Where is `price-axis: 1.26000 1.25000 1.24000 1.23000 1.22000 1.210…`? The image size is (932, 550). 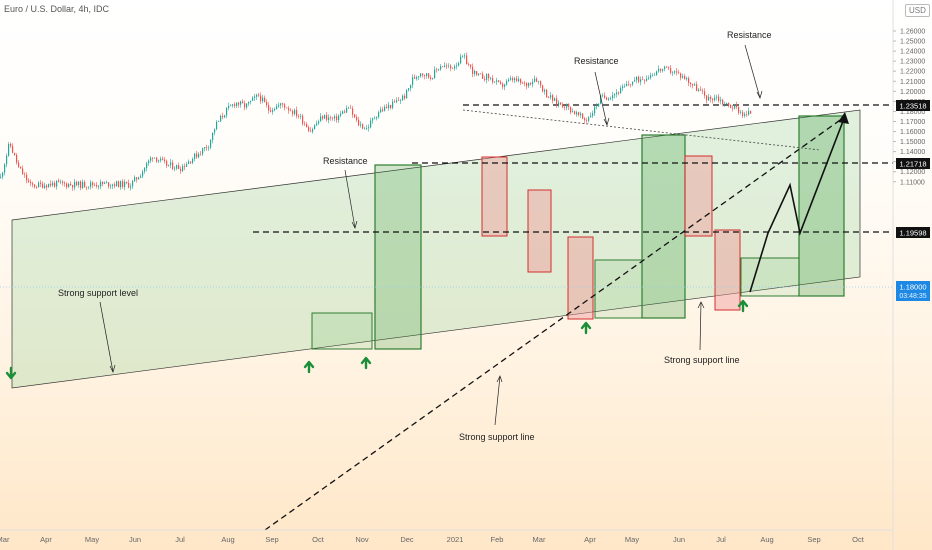 price-axis: 1.26000 1.25000 1.24000 1.23000 1.22000 1.210… is located at coordinates (909, 108).